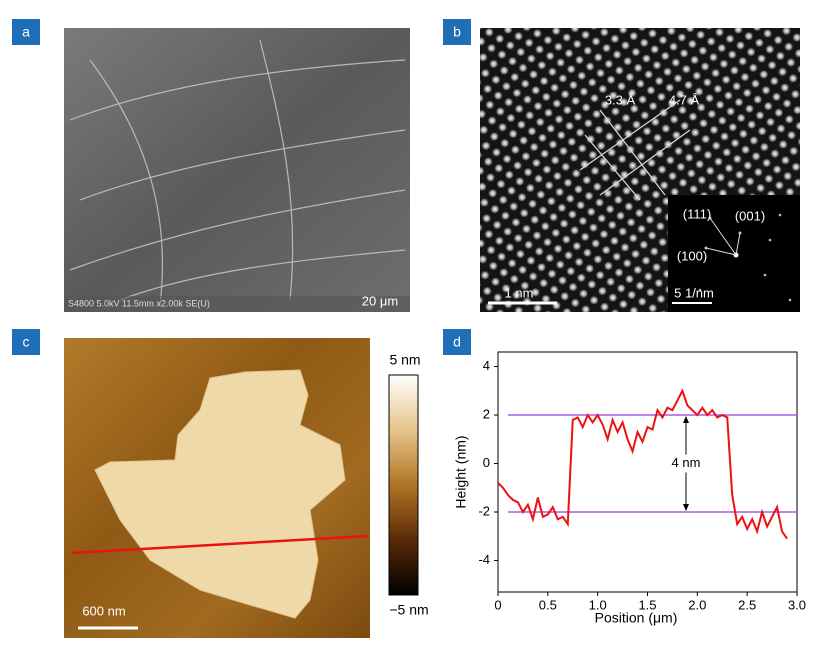  Describe the element at coordinates (486, 462) in the screenshot. I see `y-tick-label: 0` at that location.